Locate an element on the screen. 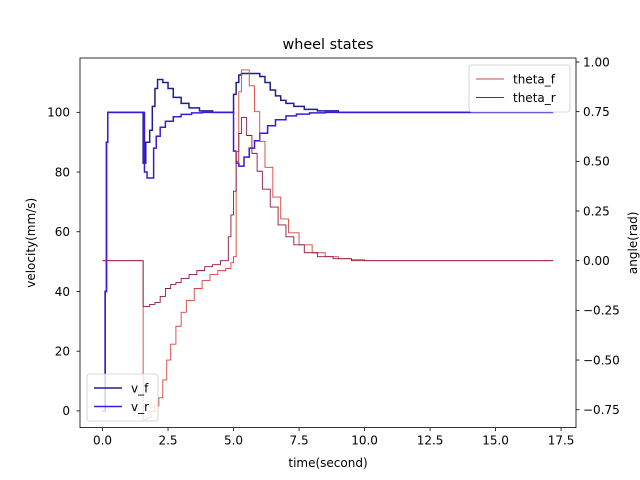 The height and width of the screenshot is (480, 640). right-y-tick-label: −0.75 is located at coordinates (601, 410).